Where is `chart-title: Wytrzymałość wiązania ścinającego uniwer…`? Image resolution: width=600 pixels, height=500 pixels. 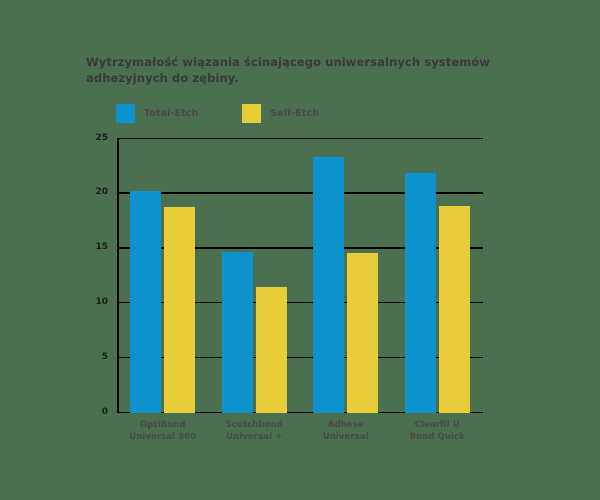
chart-title: Wytrzymałość wiązania ścinającego uniwer… is located at coordinates (288, 70).